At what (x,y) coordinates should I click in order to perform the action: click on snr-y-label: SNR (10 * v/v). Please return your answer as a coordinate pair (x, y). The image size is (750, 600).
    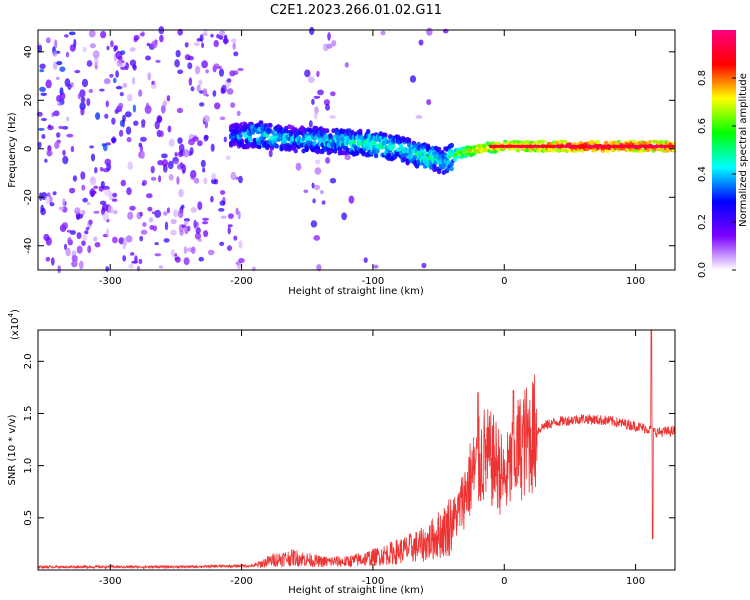
    Looking at the image, I should click on (12, 449).